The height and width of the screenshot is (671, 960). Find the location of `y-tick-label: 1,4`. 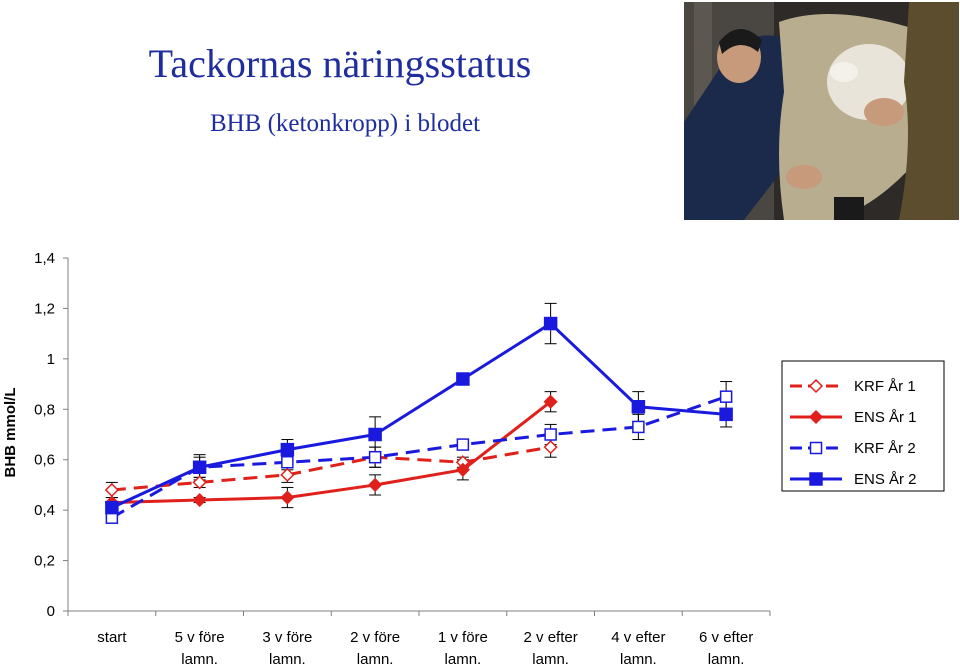

y-tick-label: 1,4 is located at coordinates (44, 258).